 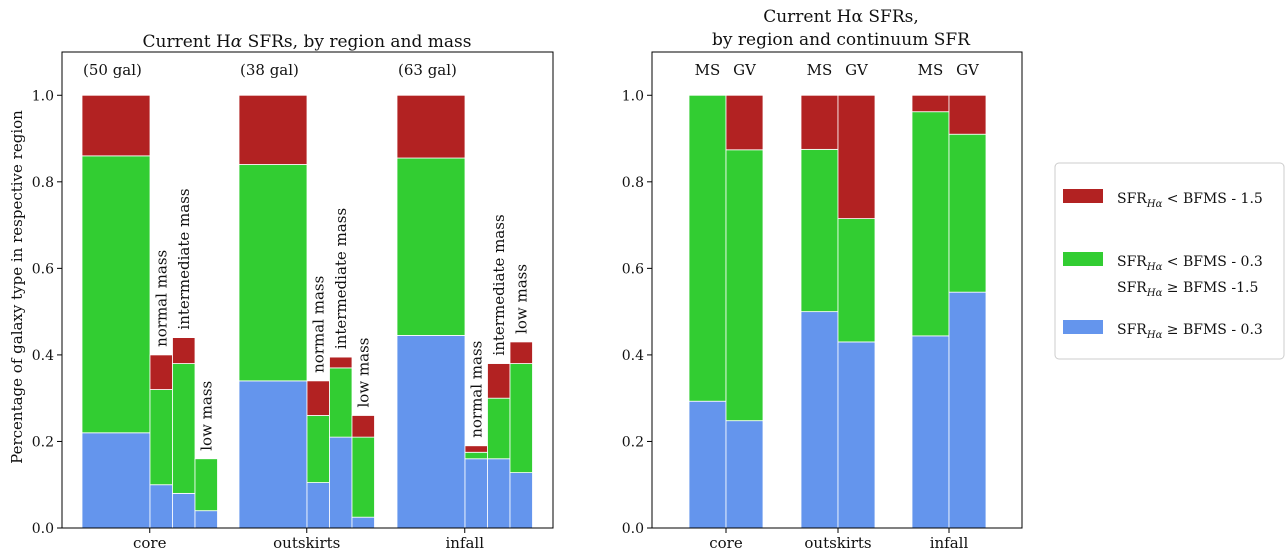 I want to click on bar-outskirts-low-mass-segment-below-bfms-1.5, so click(x=363, y=426).